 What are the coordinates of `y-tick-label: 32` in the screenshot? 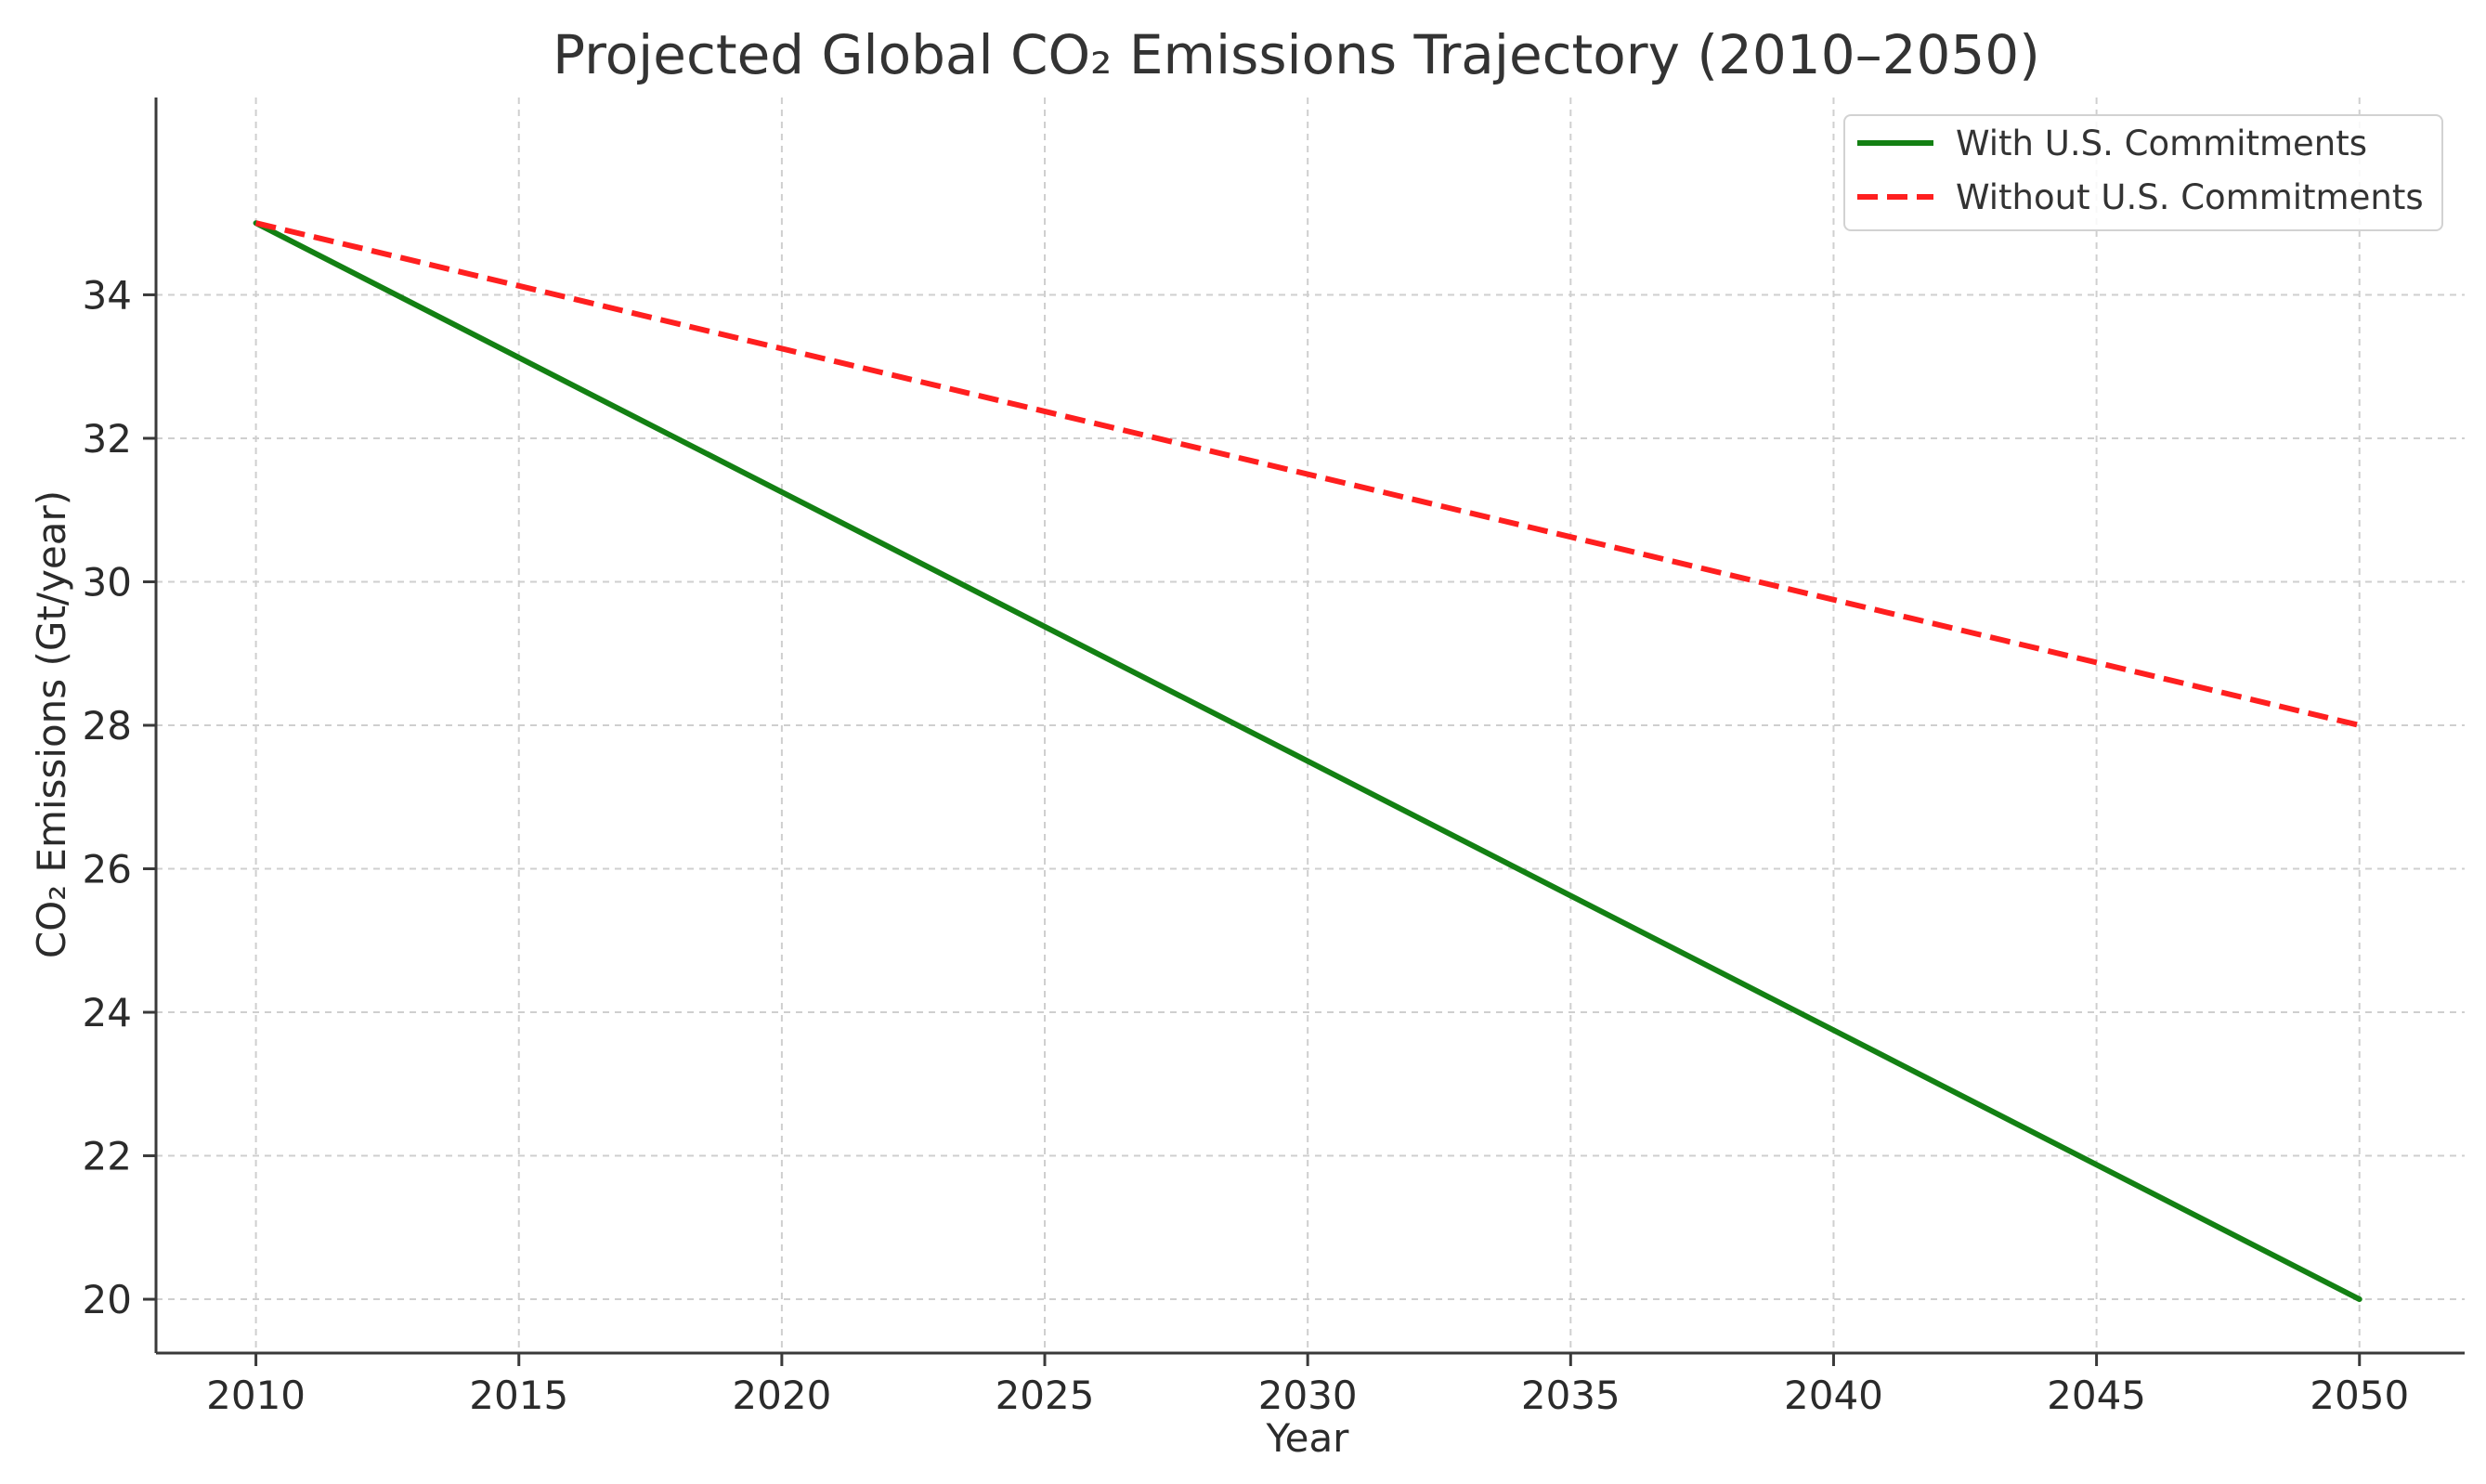 It's located at (107, 439).